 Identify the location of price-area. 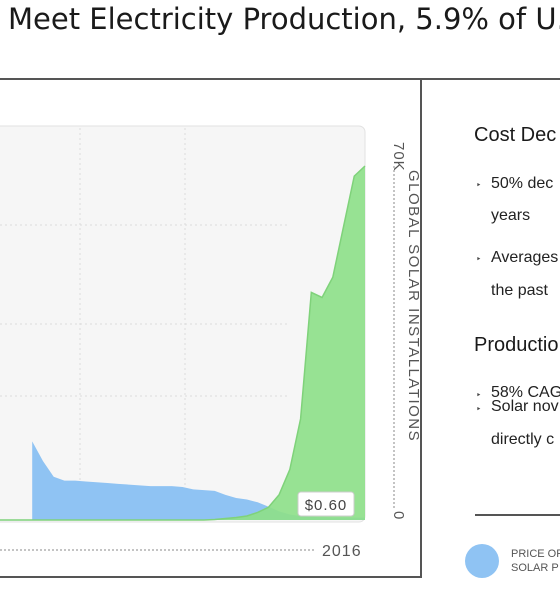
(199, 480).